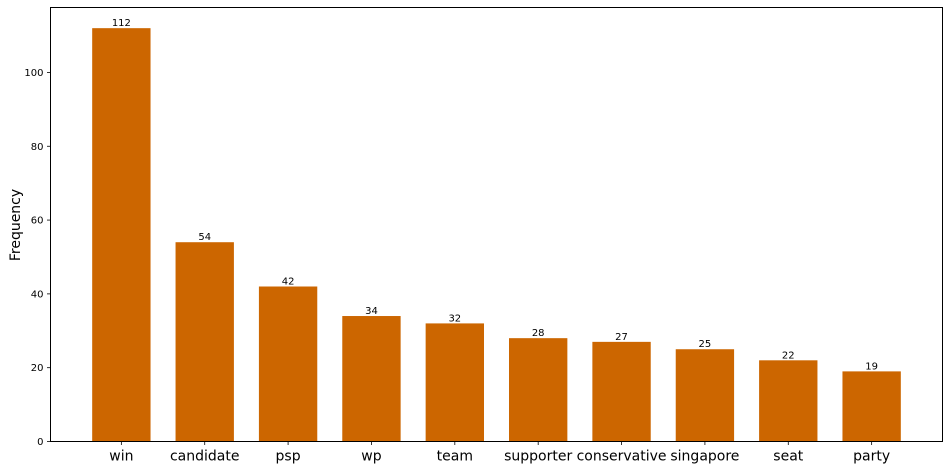 The image size is (951, 470). Describe the element at coordinates (455, 457) in the screenshot. I see `x-tick-label-team: team` at that location.